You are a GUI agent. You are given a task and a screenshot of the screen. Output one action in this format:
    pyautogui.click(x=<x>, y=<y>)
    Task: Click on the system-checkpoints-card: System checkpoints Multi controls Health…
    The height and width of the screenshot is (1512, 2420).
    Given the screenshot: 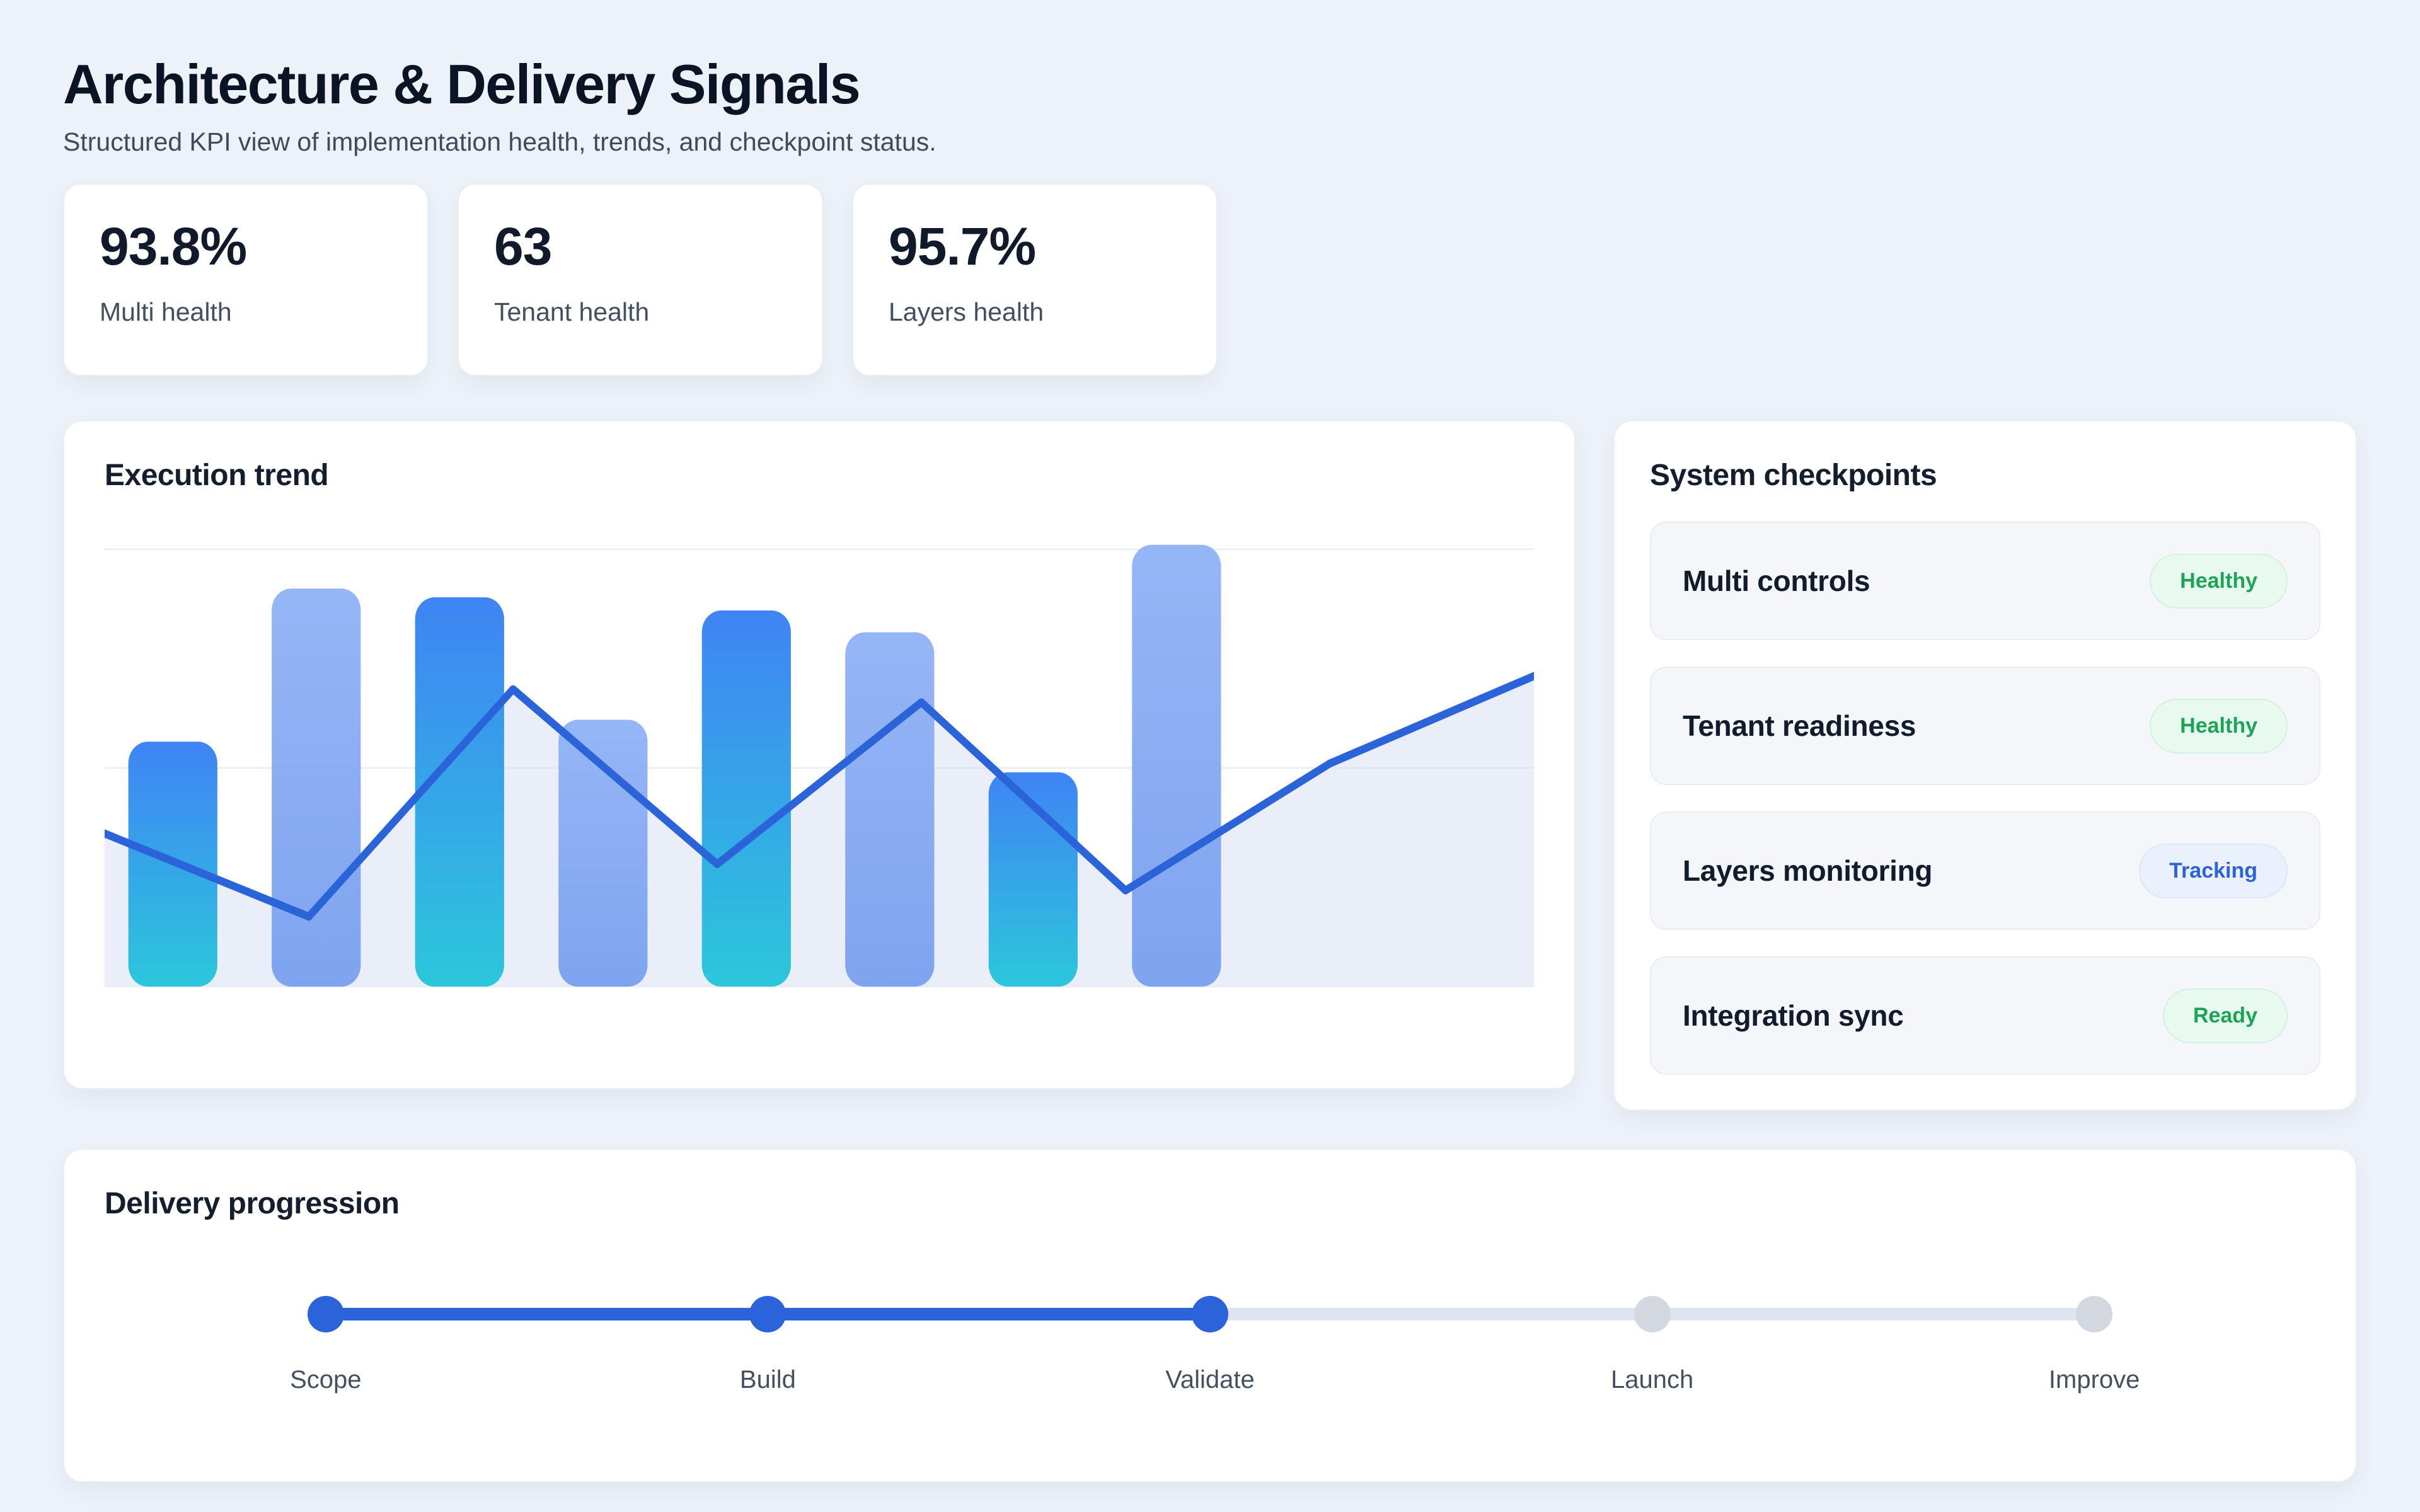 What is the action you would take?
    pyautogui.click(x=1985, y=765)
    